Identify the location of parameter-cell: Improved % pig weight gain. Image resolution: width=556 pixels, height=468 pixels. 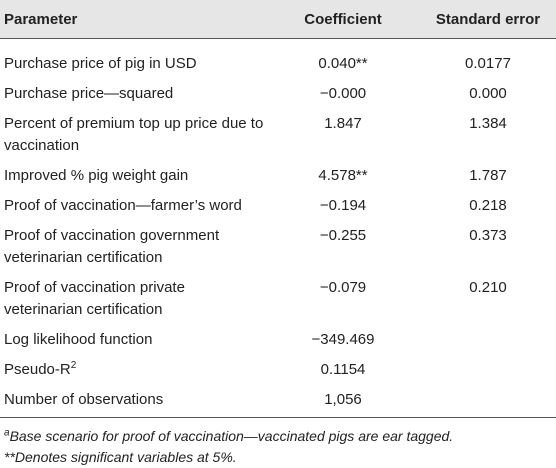
(135, 176).